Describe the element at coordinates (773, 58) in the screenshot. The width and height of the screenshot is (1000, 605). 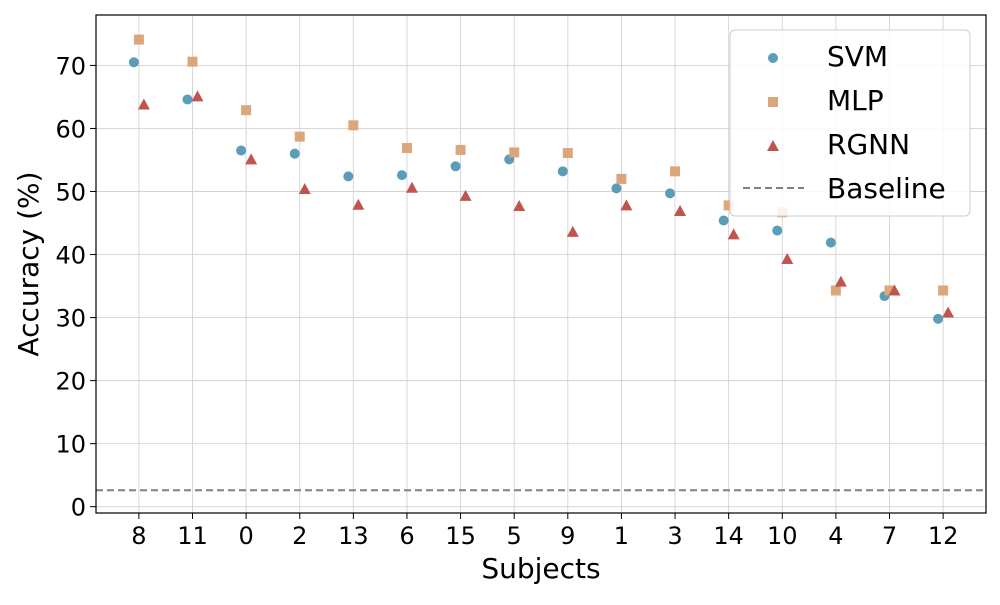
I see `legend-marker-svm` at that location.